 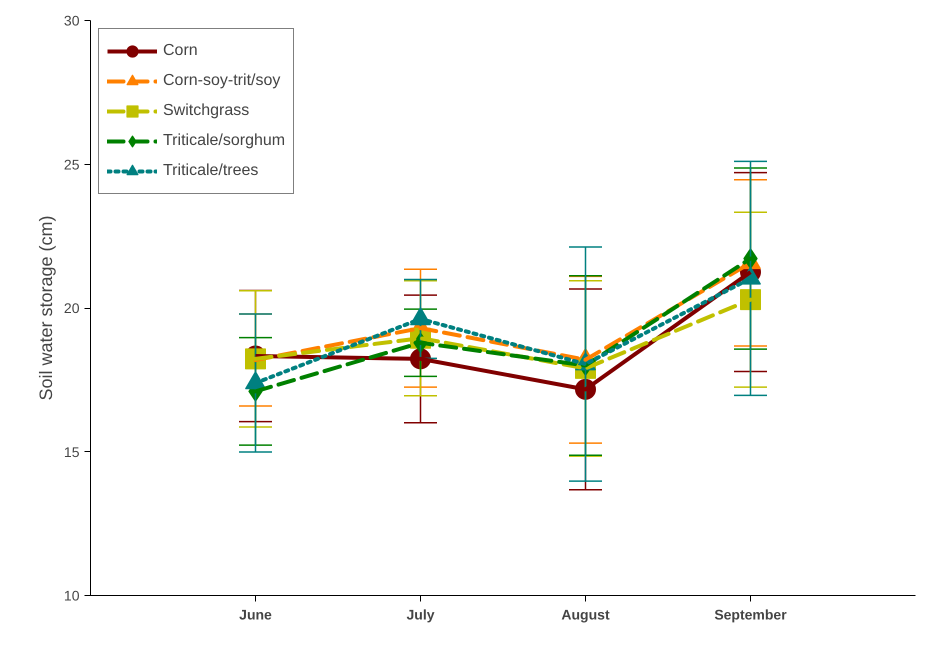 I want to click on y-tick-label: 15, so click(x=72, y=452).